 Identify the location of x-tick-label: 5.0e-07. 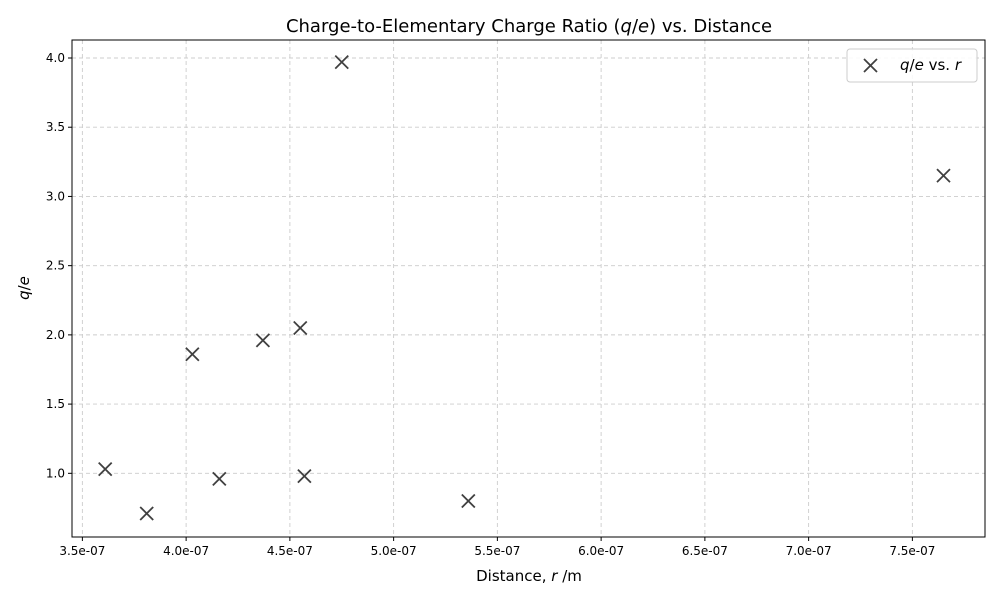
(394, 551).